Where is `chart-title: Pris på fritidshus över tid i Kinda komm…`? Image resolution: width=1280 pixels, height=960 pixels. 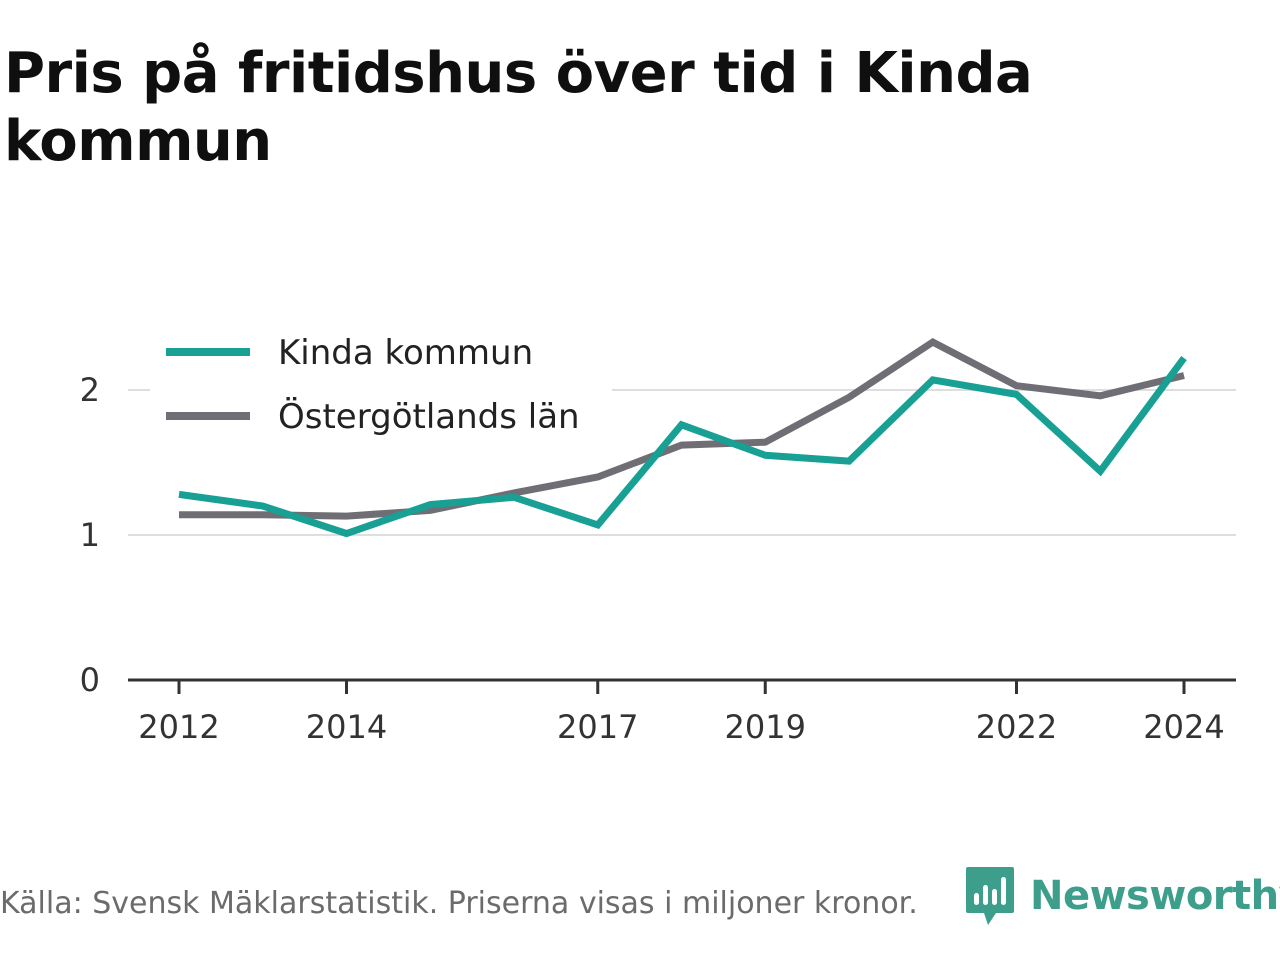
chart-title: Pris på fritidshus över tid i Kinda komm… is located at coordinates (518, 107).